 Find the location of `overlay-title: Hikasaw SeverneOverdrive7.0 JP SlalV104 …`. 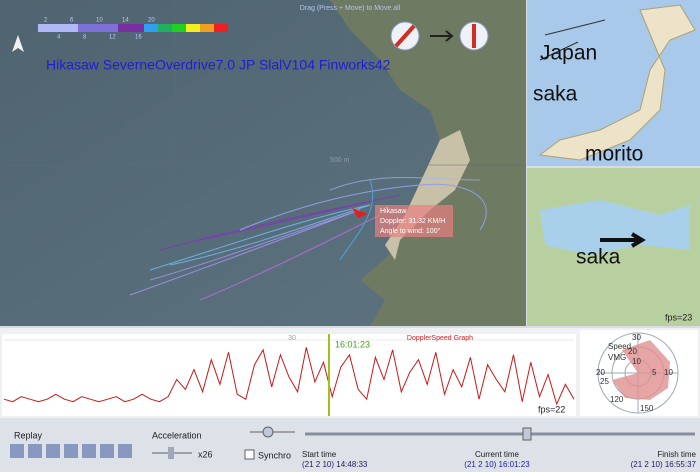

overlay-title: Hikasaw SeverneOverdrive7.0 JP SlalV104 … is located at coordinates (218, 65).